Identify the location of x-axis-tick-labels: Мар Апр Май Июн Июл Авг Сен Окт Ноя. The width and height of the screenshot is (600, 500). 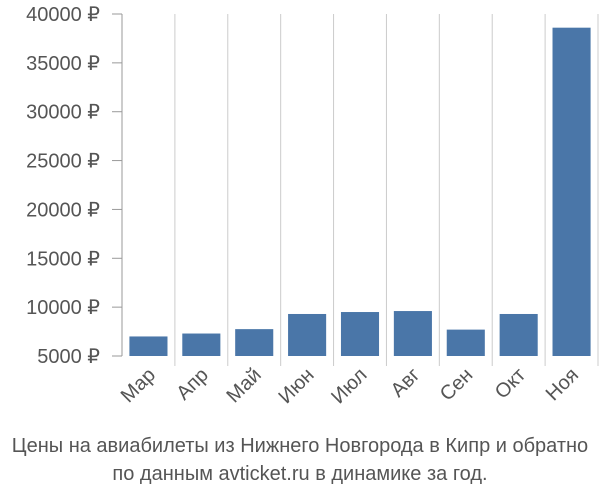
(350, 386).